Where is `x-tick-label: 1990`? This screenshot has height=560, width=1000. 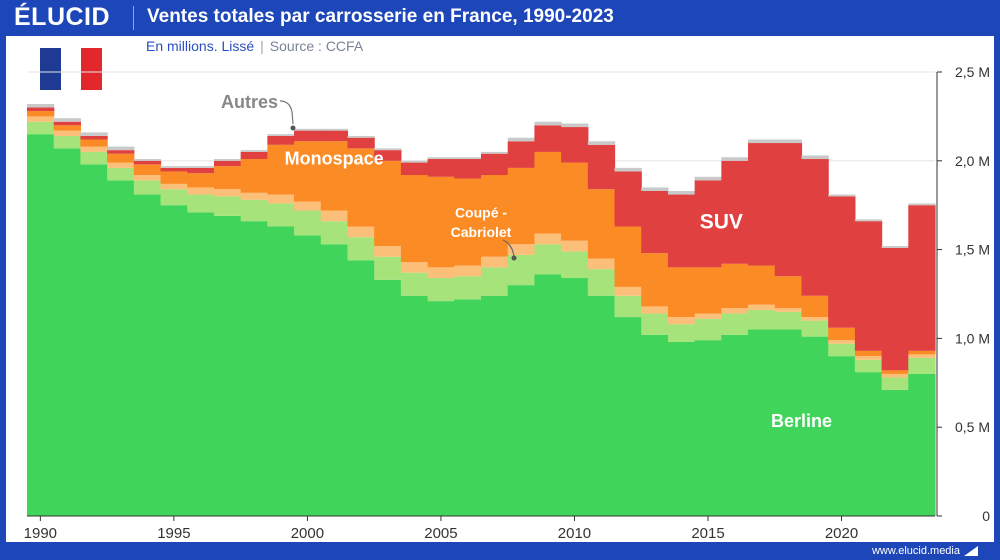 x-tick-label: 1990 is located at coordinates (40, 533).